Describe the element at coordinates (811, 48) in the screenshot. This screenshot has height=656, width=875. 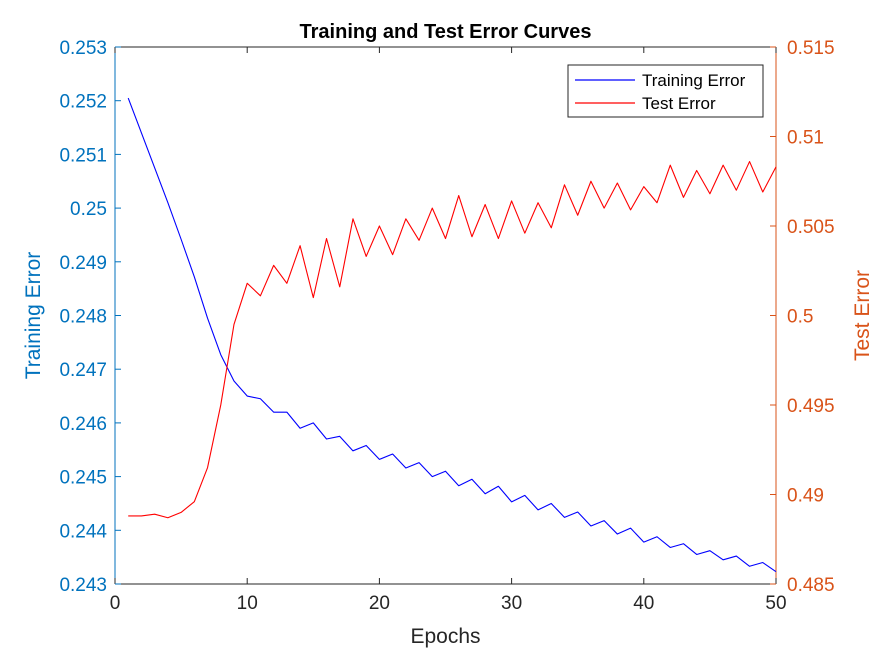
I see `y-right-tick-label: 0.515` at that location.